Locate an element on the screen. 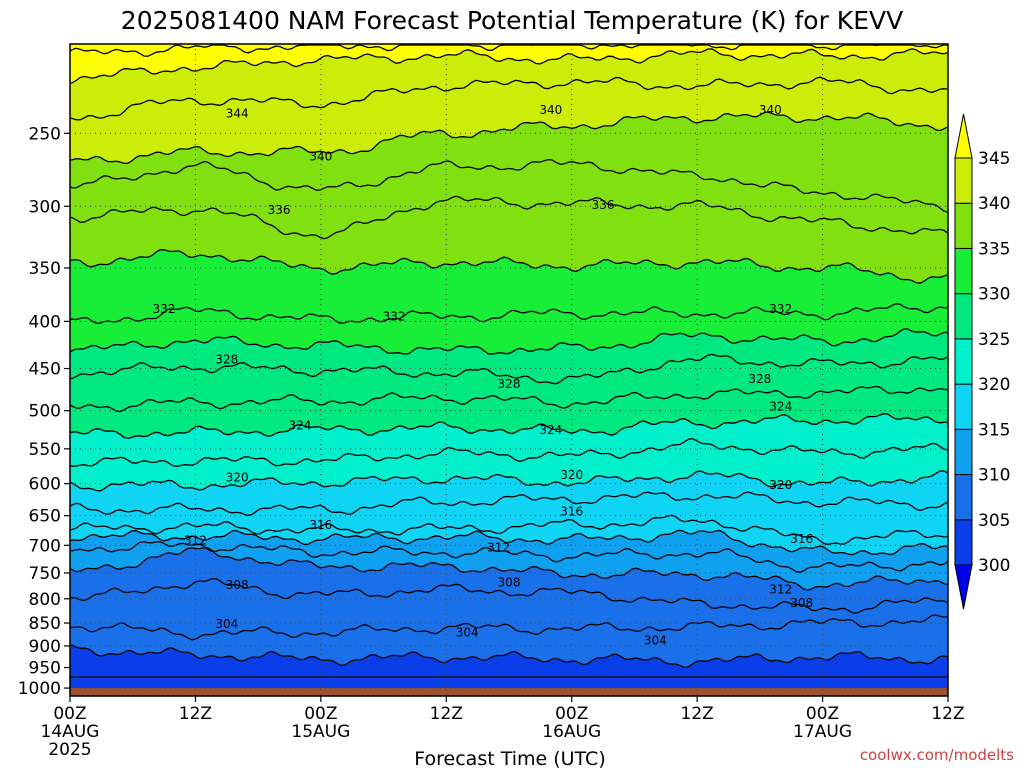 The width and height of the screenshot is (1024, 768). y-tick-label: 550 is located at coordinates (45, 450).